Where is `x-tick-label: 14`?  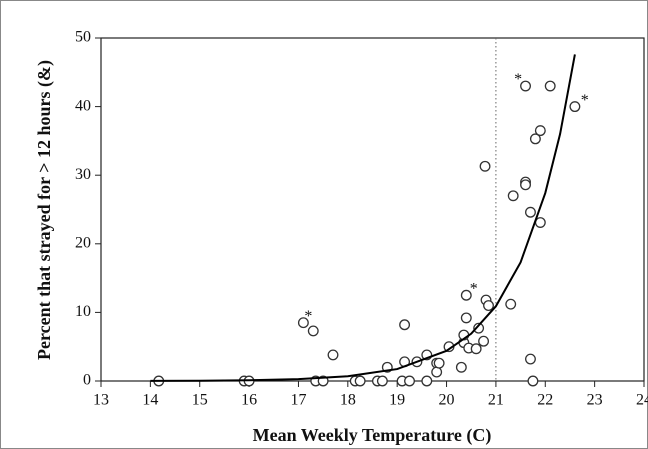 x-tick-label: 14 is located at coordinates (150, 400).